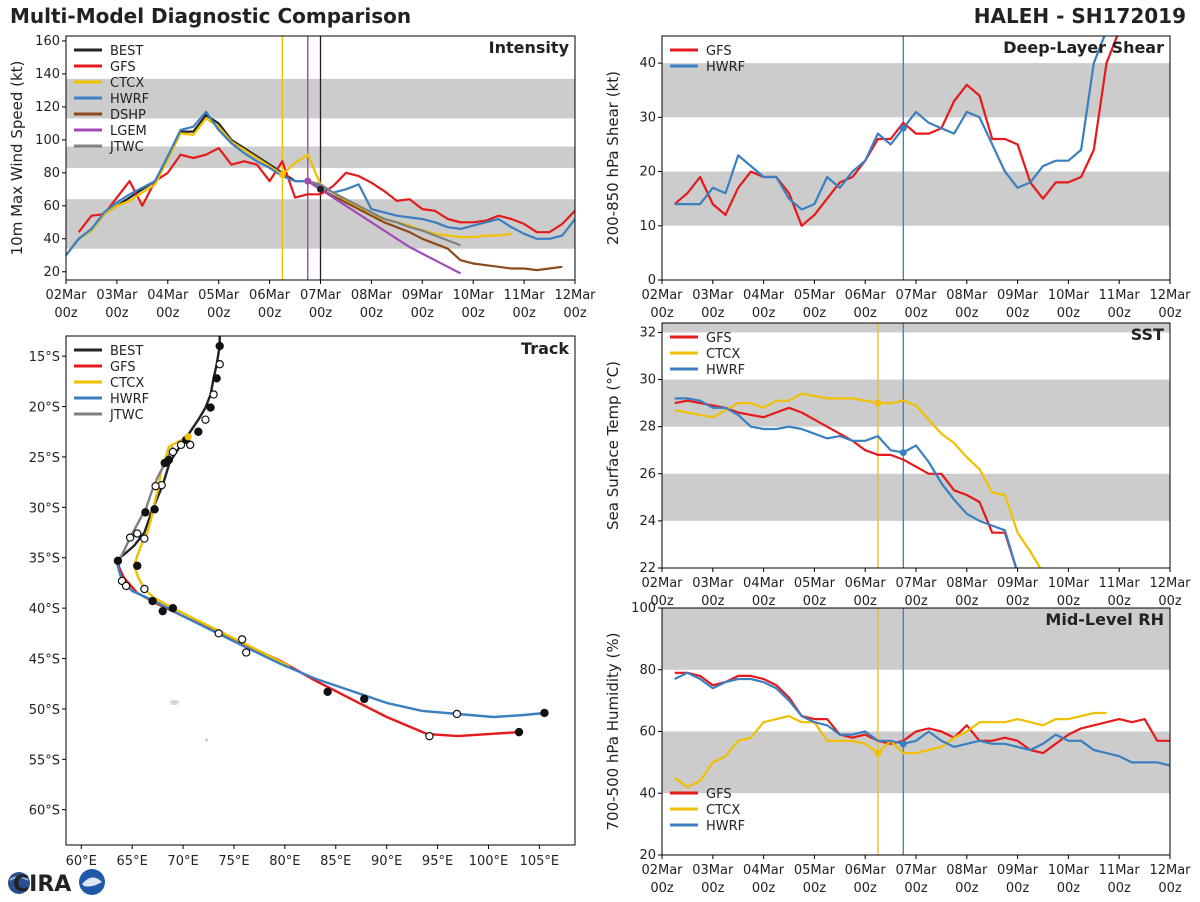 This screenshot has height=902, width=1200. What do you see at coordinates (188, 437) in the screenshot?
I see `track-marker-ctcx` at bounding box center [188, 437].